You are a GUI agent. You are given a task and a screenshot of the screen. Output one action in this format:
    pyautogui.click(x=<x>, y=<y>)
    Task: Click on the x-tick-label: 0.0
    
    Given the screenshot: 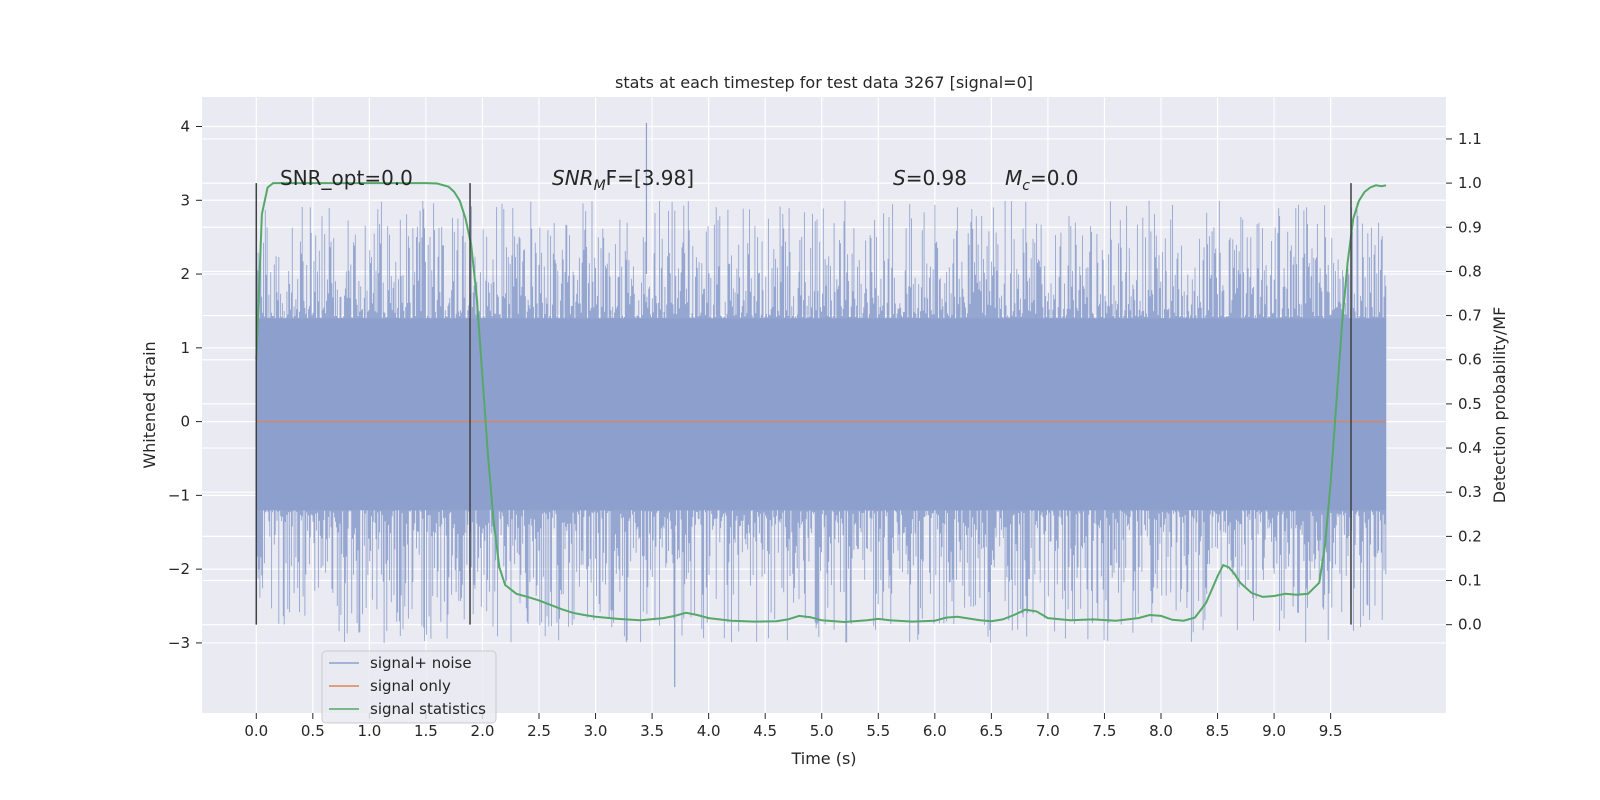 What is the action you would take?
    pyautogui.click(x=256, y=731)
    